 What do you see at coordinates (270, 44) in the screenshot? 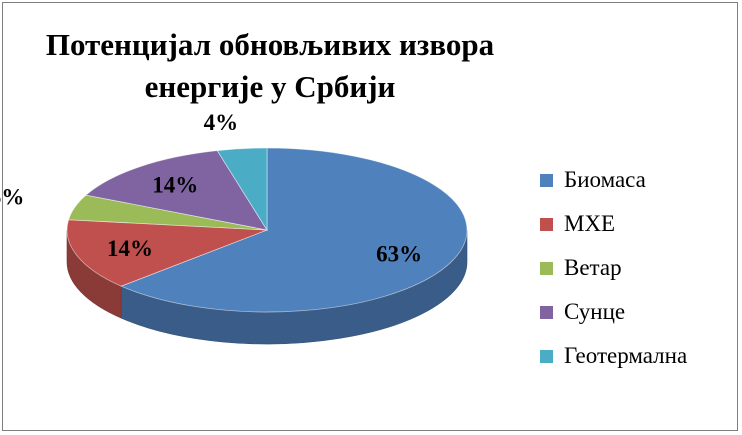
I see `chart-title-line-1: Потенцијал обновљивих извора` at bounding box center [270, 44].